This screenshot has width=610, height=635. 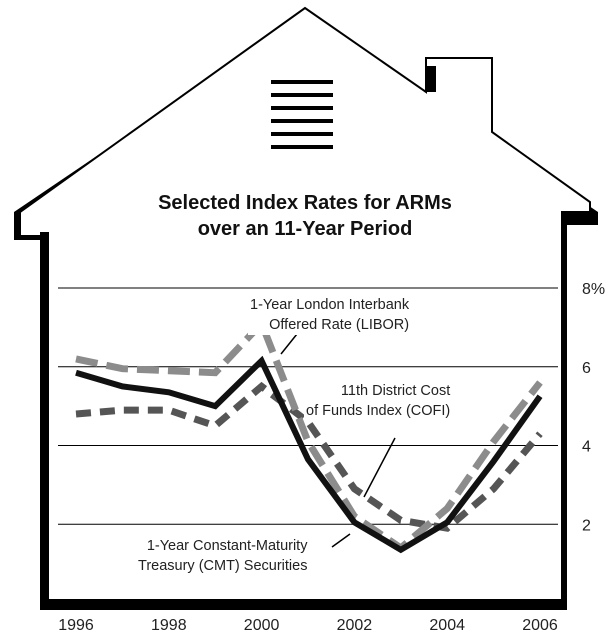 What do you see at coordinates (586, 368) in the screenshot?
I see `y-tick-label: 6` at bounding box center [586, 368].